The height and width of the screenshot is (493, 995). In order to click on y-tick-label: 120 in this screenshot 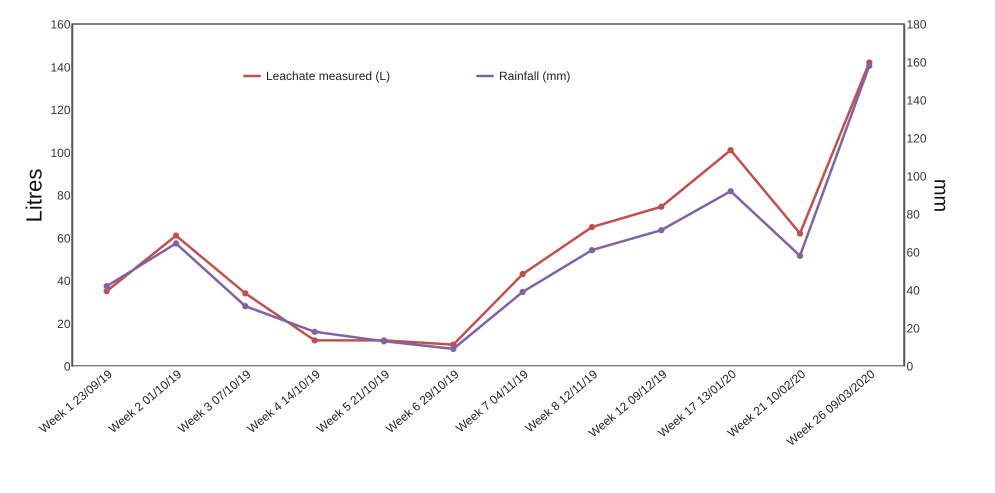, I will do `click(60, 110)`.